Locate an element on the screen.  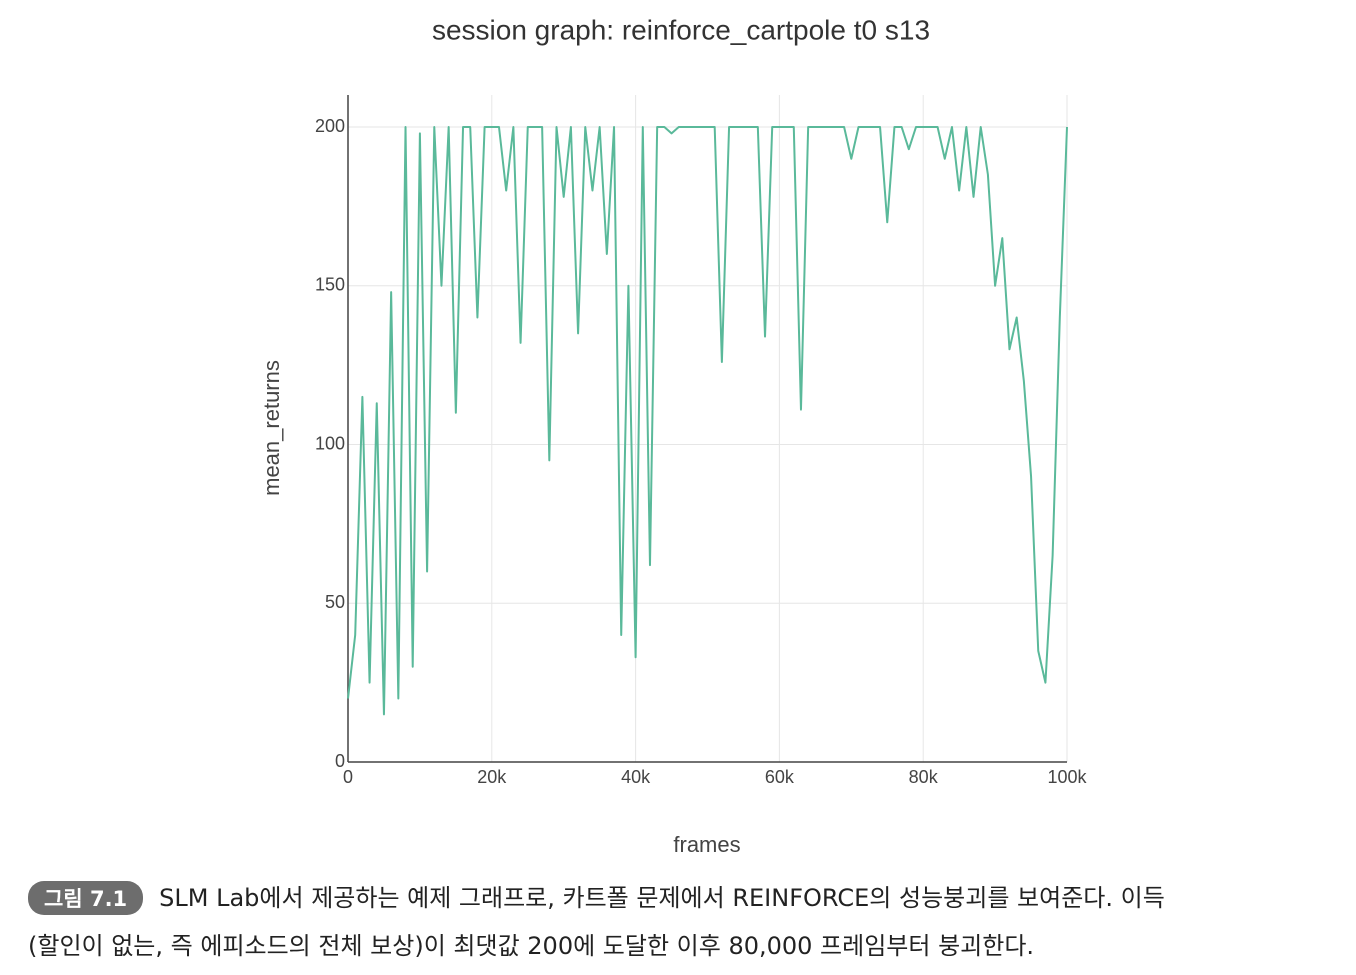
y-tick-label: 100 is located at coordinates (330, 443).